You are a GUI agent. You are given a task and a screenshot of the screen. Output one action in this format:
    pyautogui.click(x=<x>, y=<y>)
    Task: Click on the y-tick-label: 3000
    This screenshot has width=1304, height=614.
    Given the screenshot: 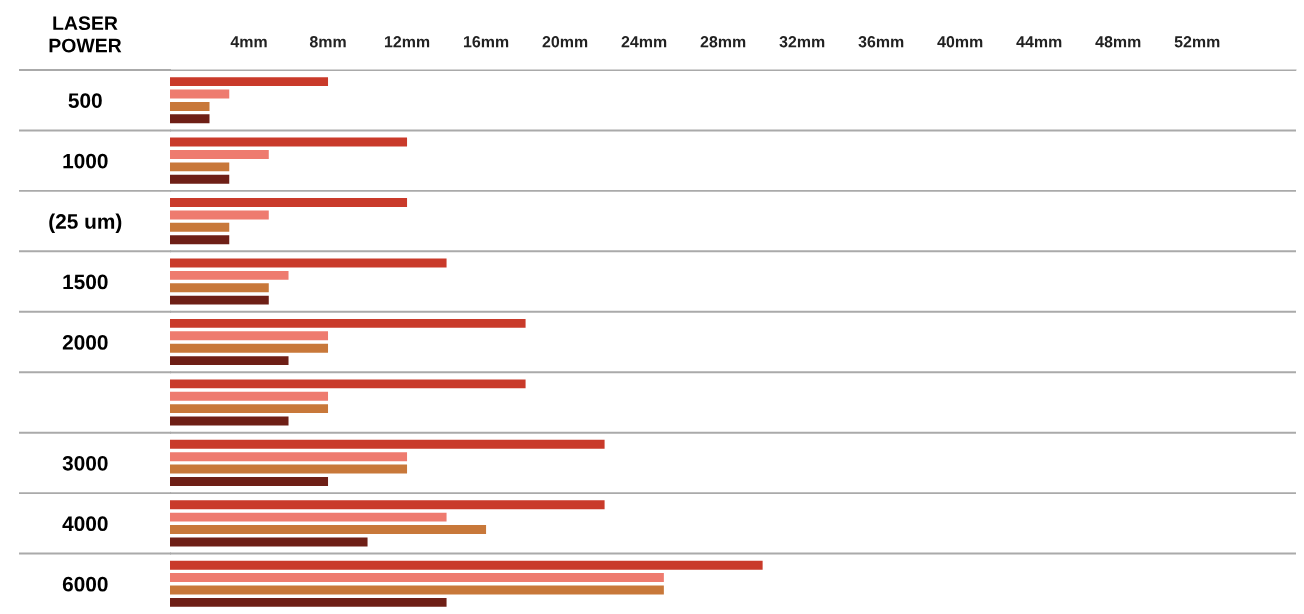 What is the action you would take?
    pyautogui.click(x=85, y=463)
    